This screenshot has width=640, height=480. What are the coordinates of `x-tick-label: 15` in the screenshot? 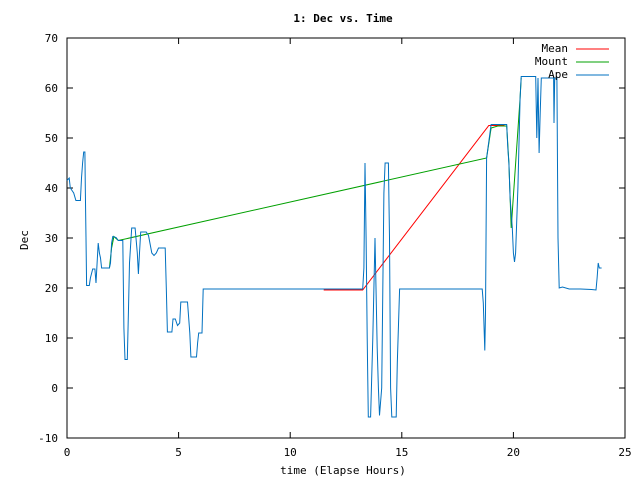 It's located at (401, 452).